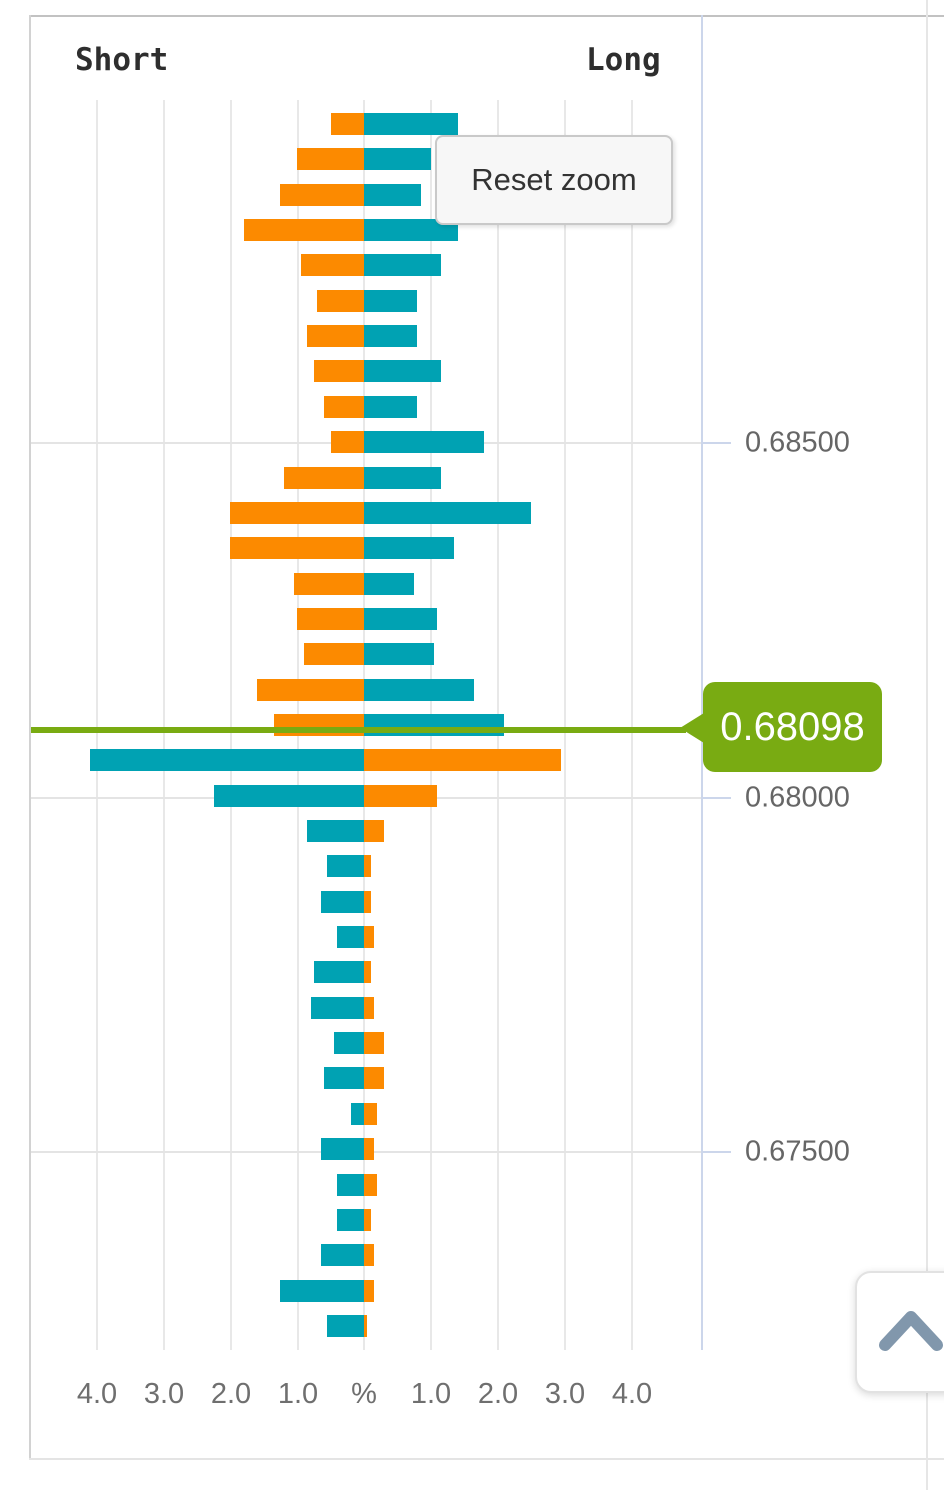  What do you see at coordinates (554, 180) in the screenshot?
I see `reset-zoom-button: Reset zoom` at bounding box center [554, 180].